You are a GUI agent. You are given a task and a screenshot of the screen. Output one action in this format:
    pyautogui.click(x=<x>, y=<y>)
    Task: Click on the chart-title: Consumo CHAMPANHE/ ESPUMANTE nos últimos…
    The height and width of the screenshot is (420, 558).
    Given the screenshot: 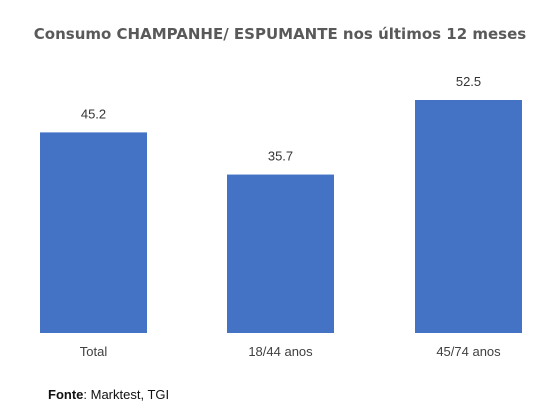 What is the action you would take?
    pyautogui.click(x=280, y=34)
    